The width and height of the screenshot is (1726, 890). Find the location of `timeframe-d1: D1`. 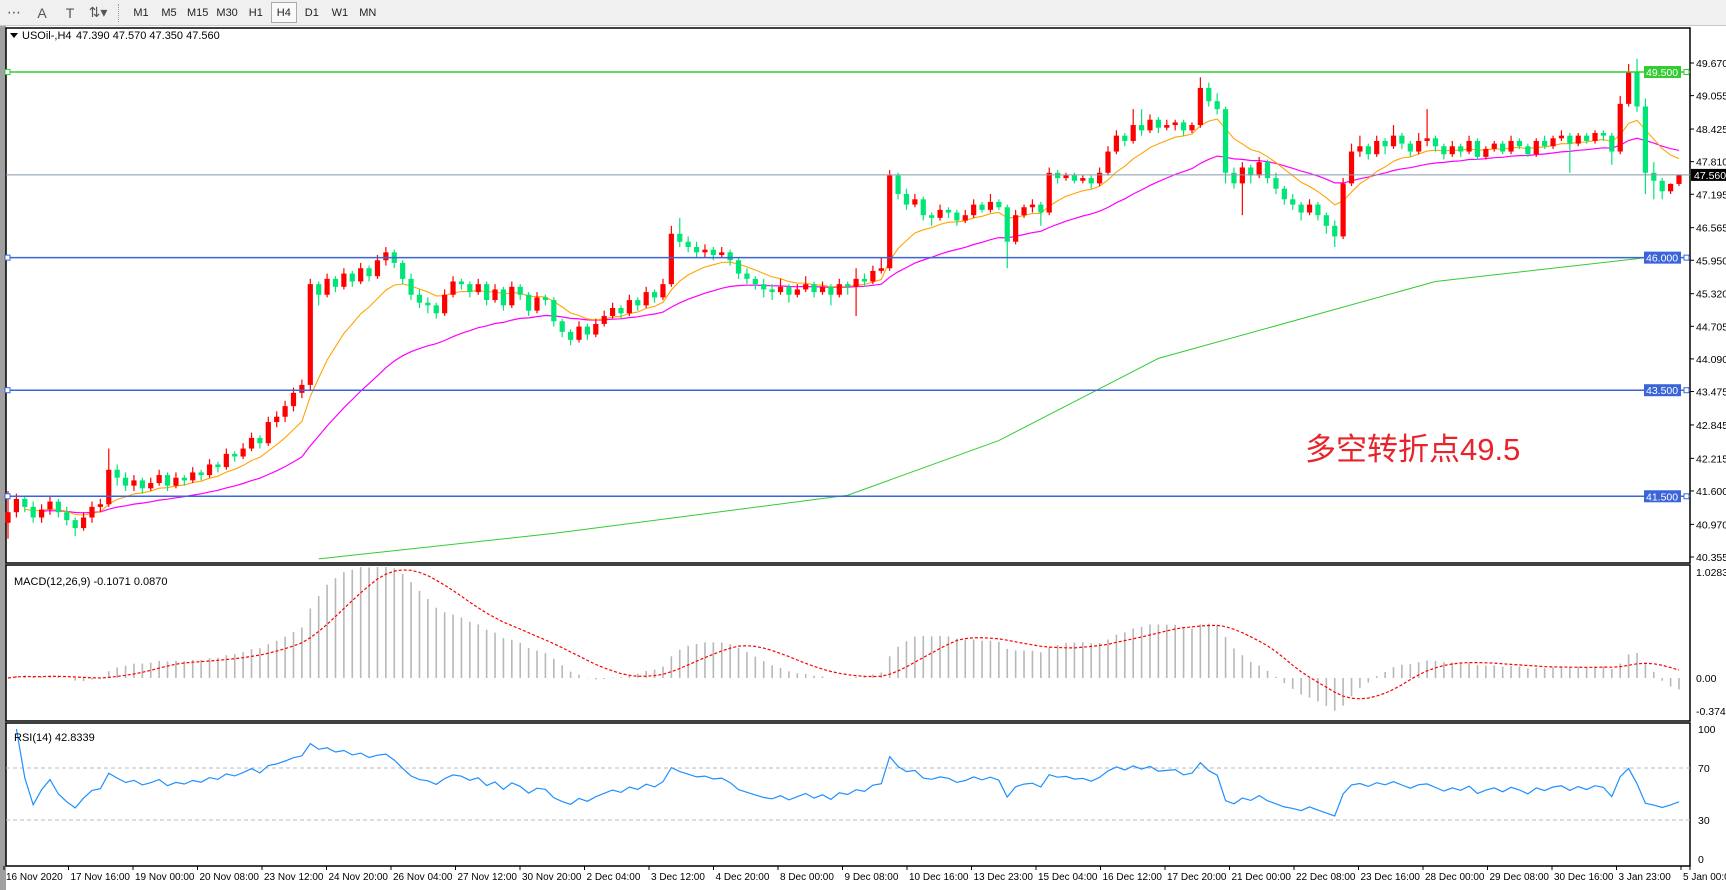

timeframe-d1: D1 is located at coordinates (311, 12).